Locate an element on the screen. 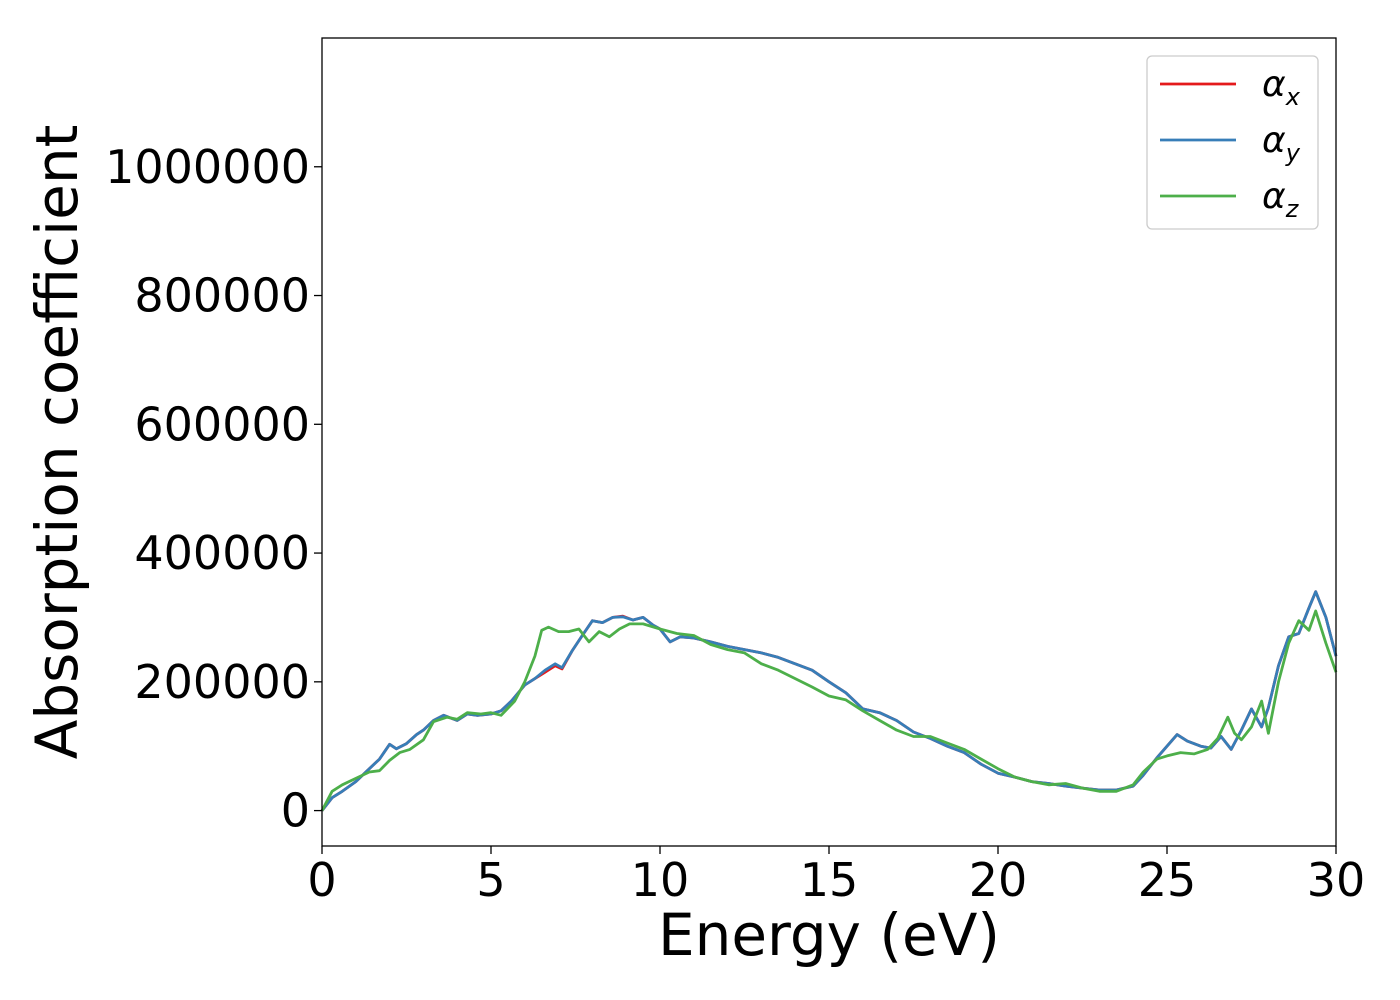 Image resolution: width=1400 pixels, height=1000 pixels. series-line-z is located at coordinates (829, 710).